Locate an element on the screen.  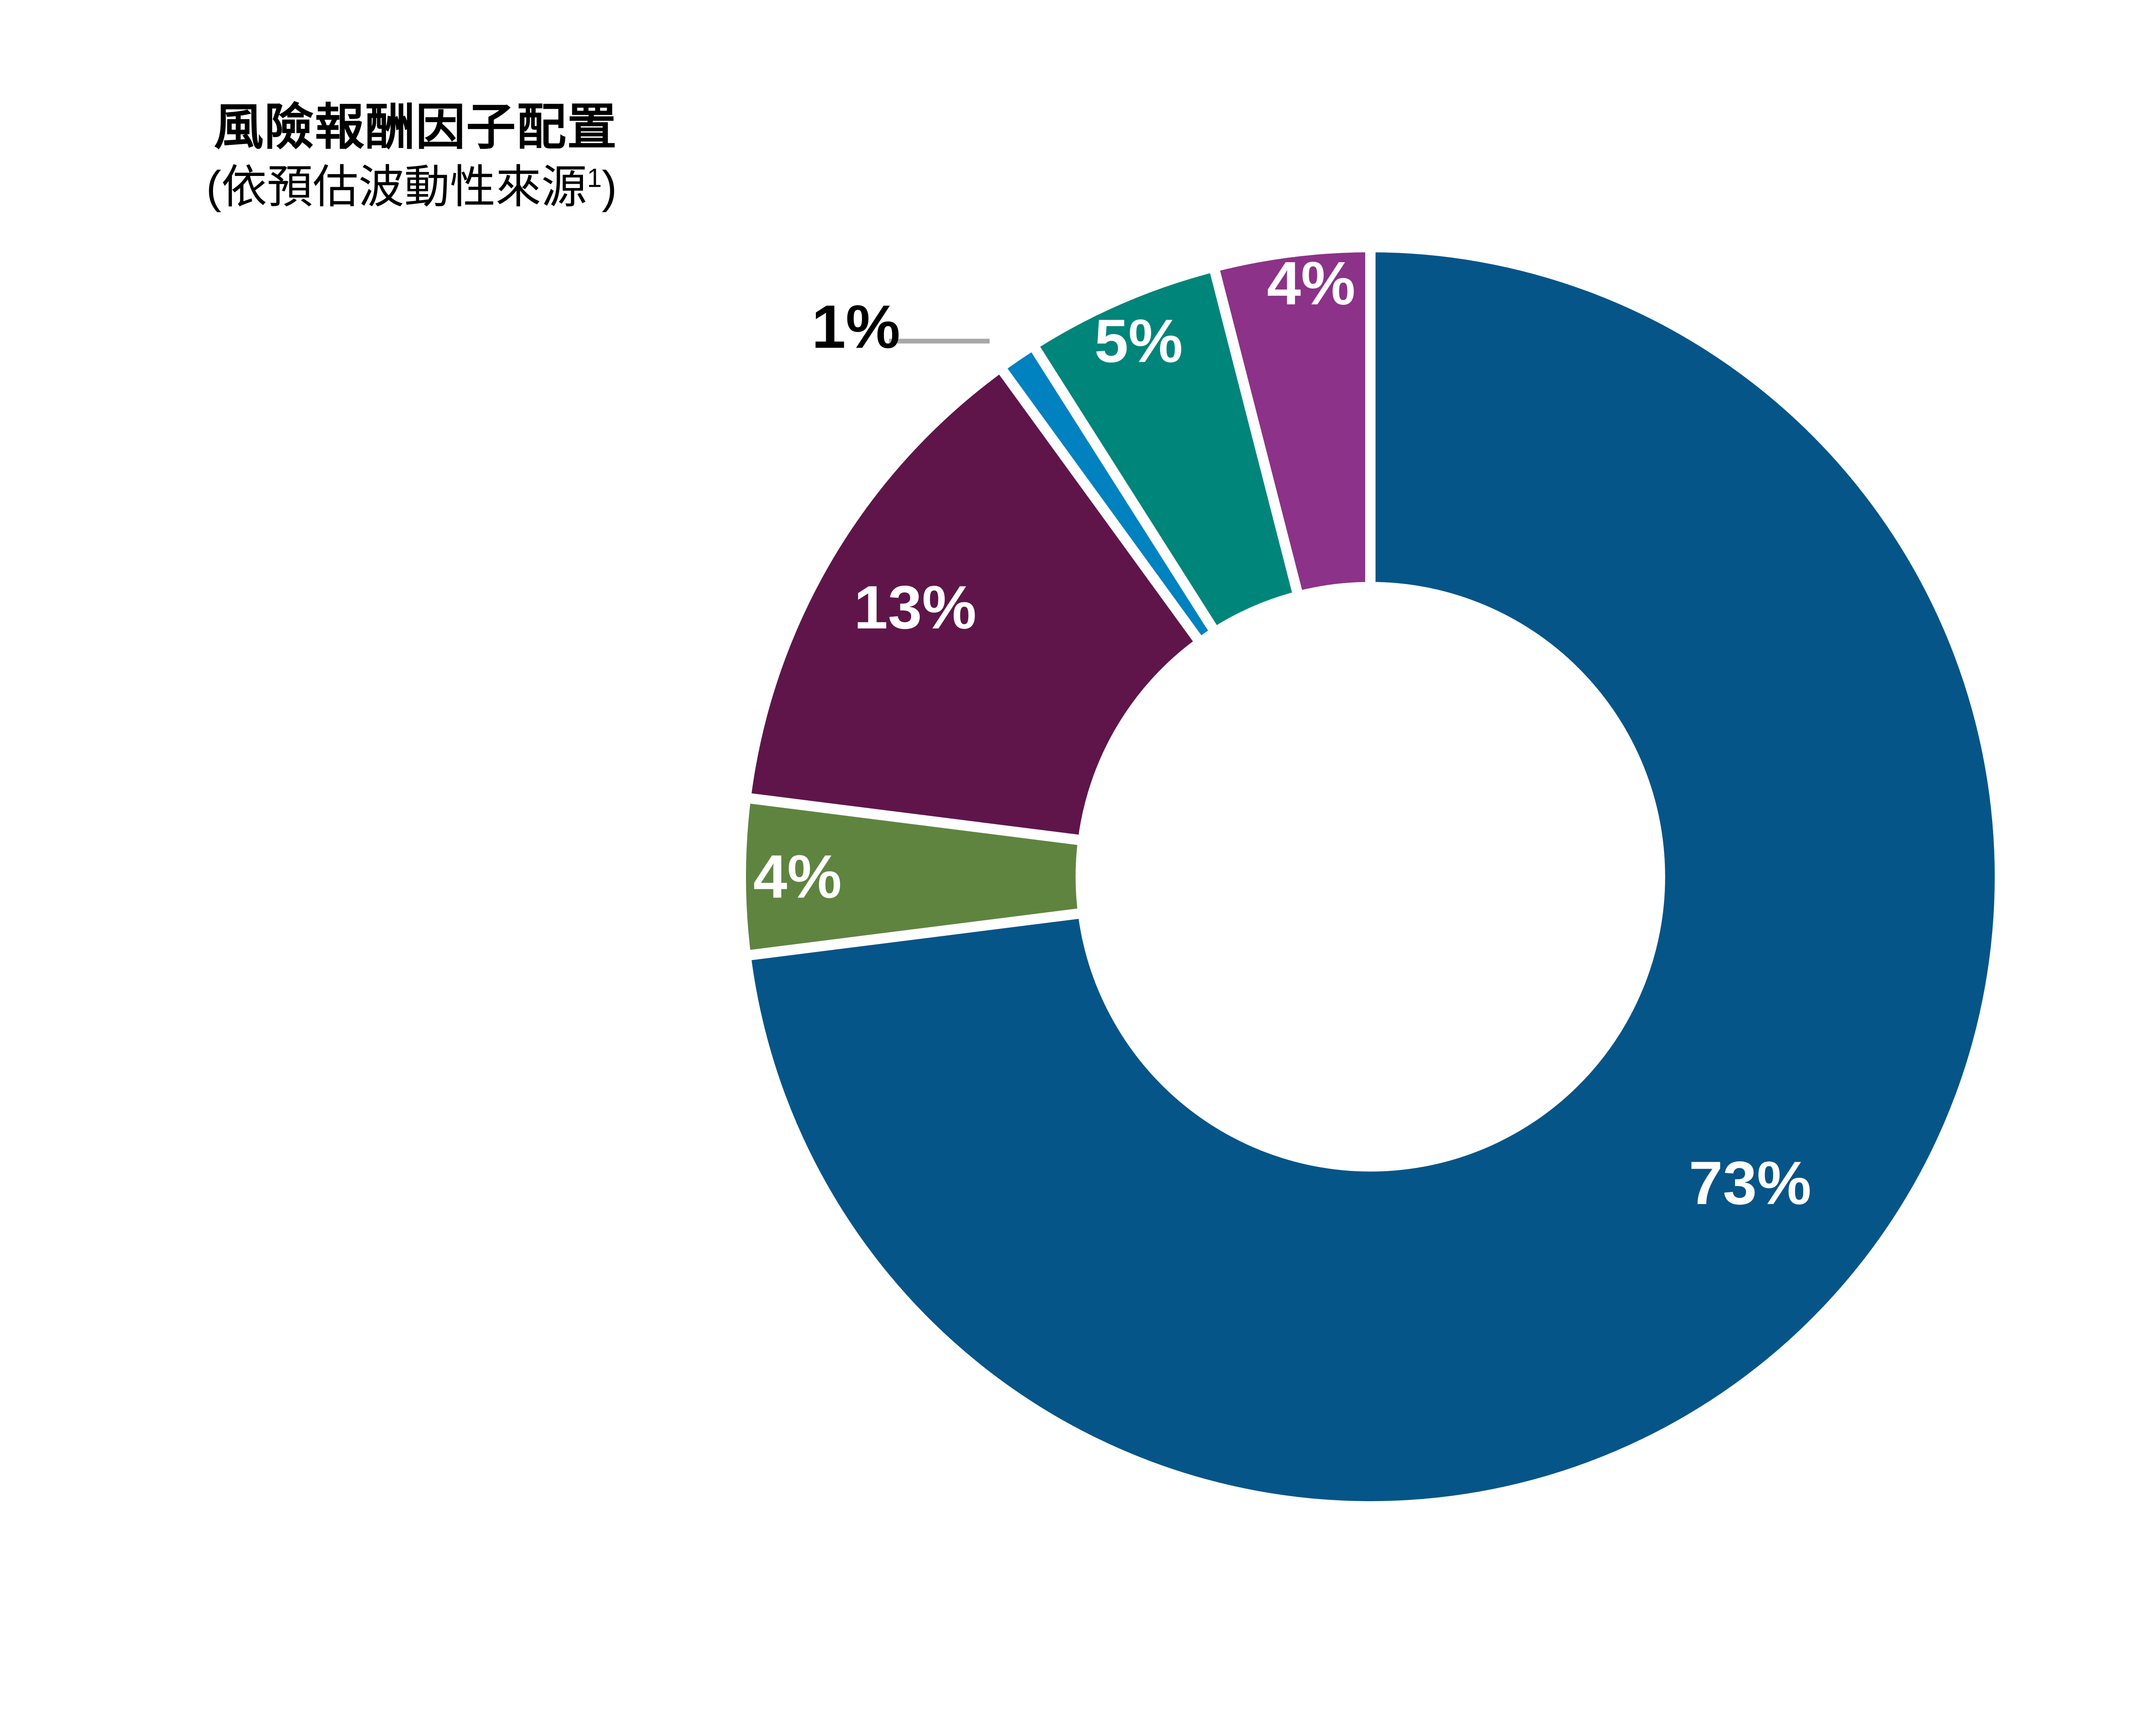
slice-label-interest-rates: 4% is located at coordinates (797, 877).